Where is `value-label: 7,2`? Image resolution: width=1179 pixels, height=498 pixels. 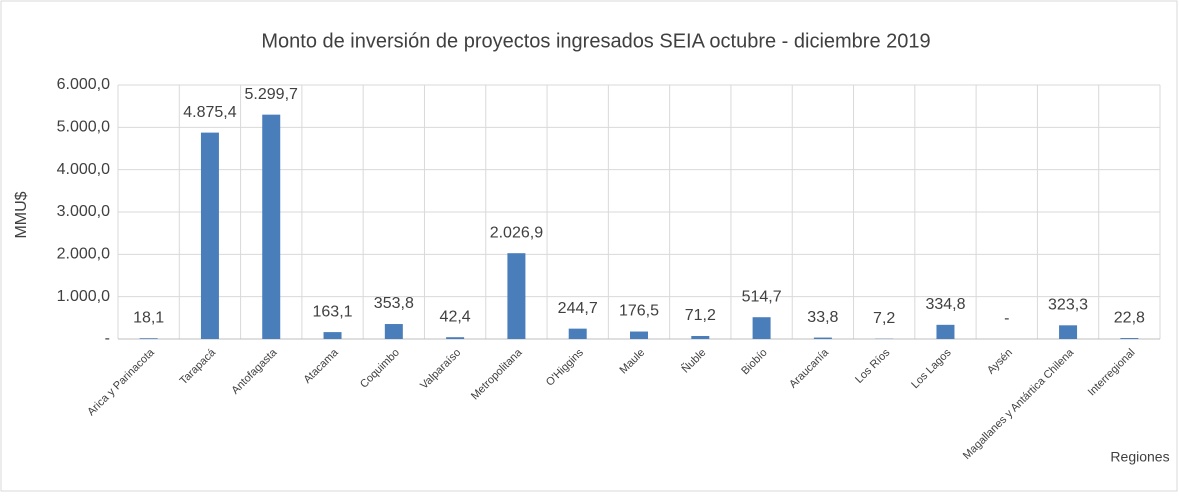 value-label: 7,2 is located at coordinates (884, 318).